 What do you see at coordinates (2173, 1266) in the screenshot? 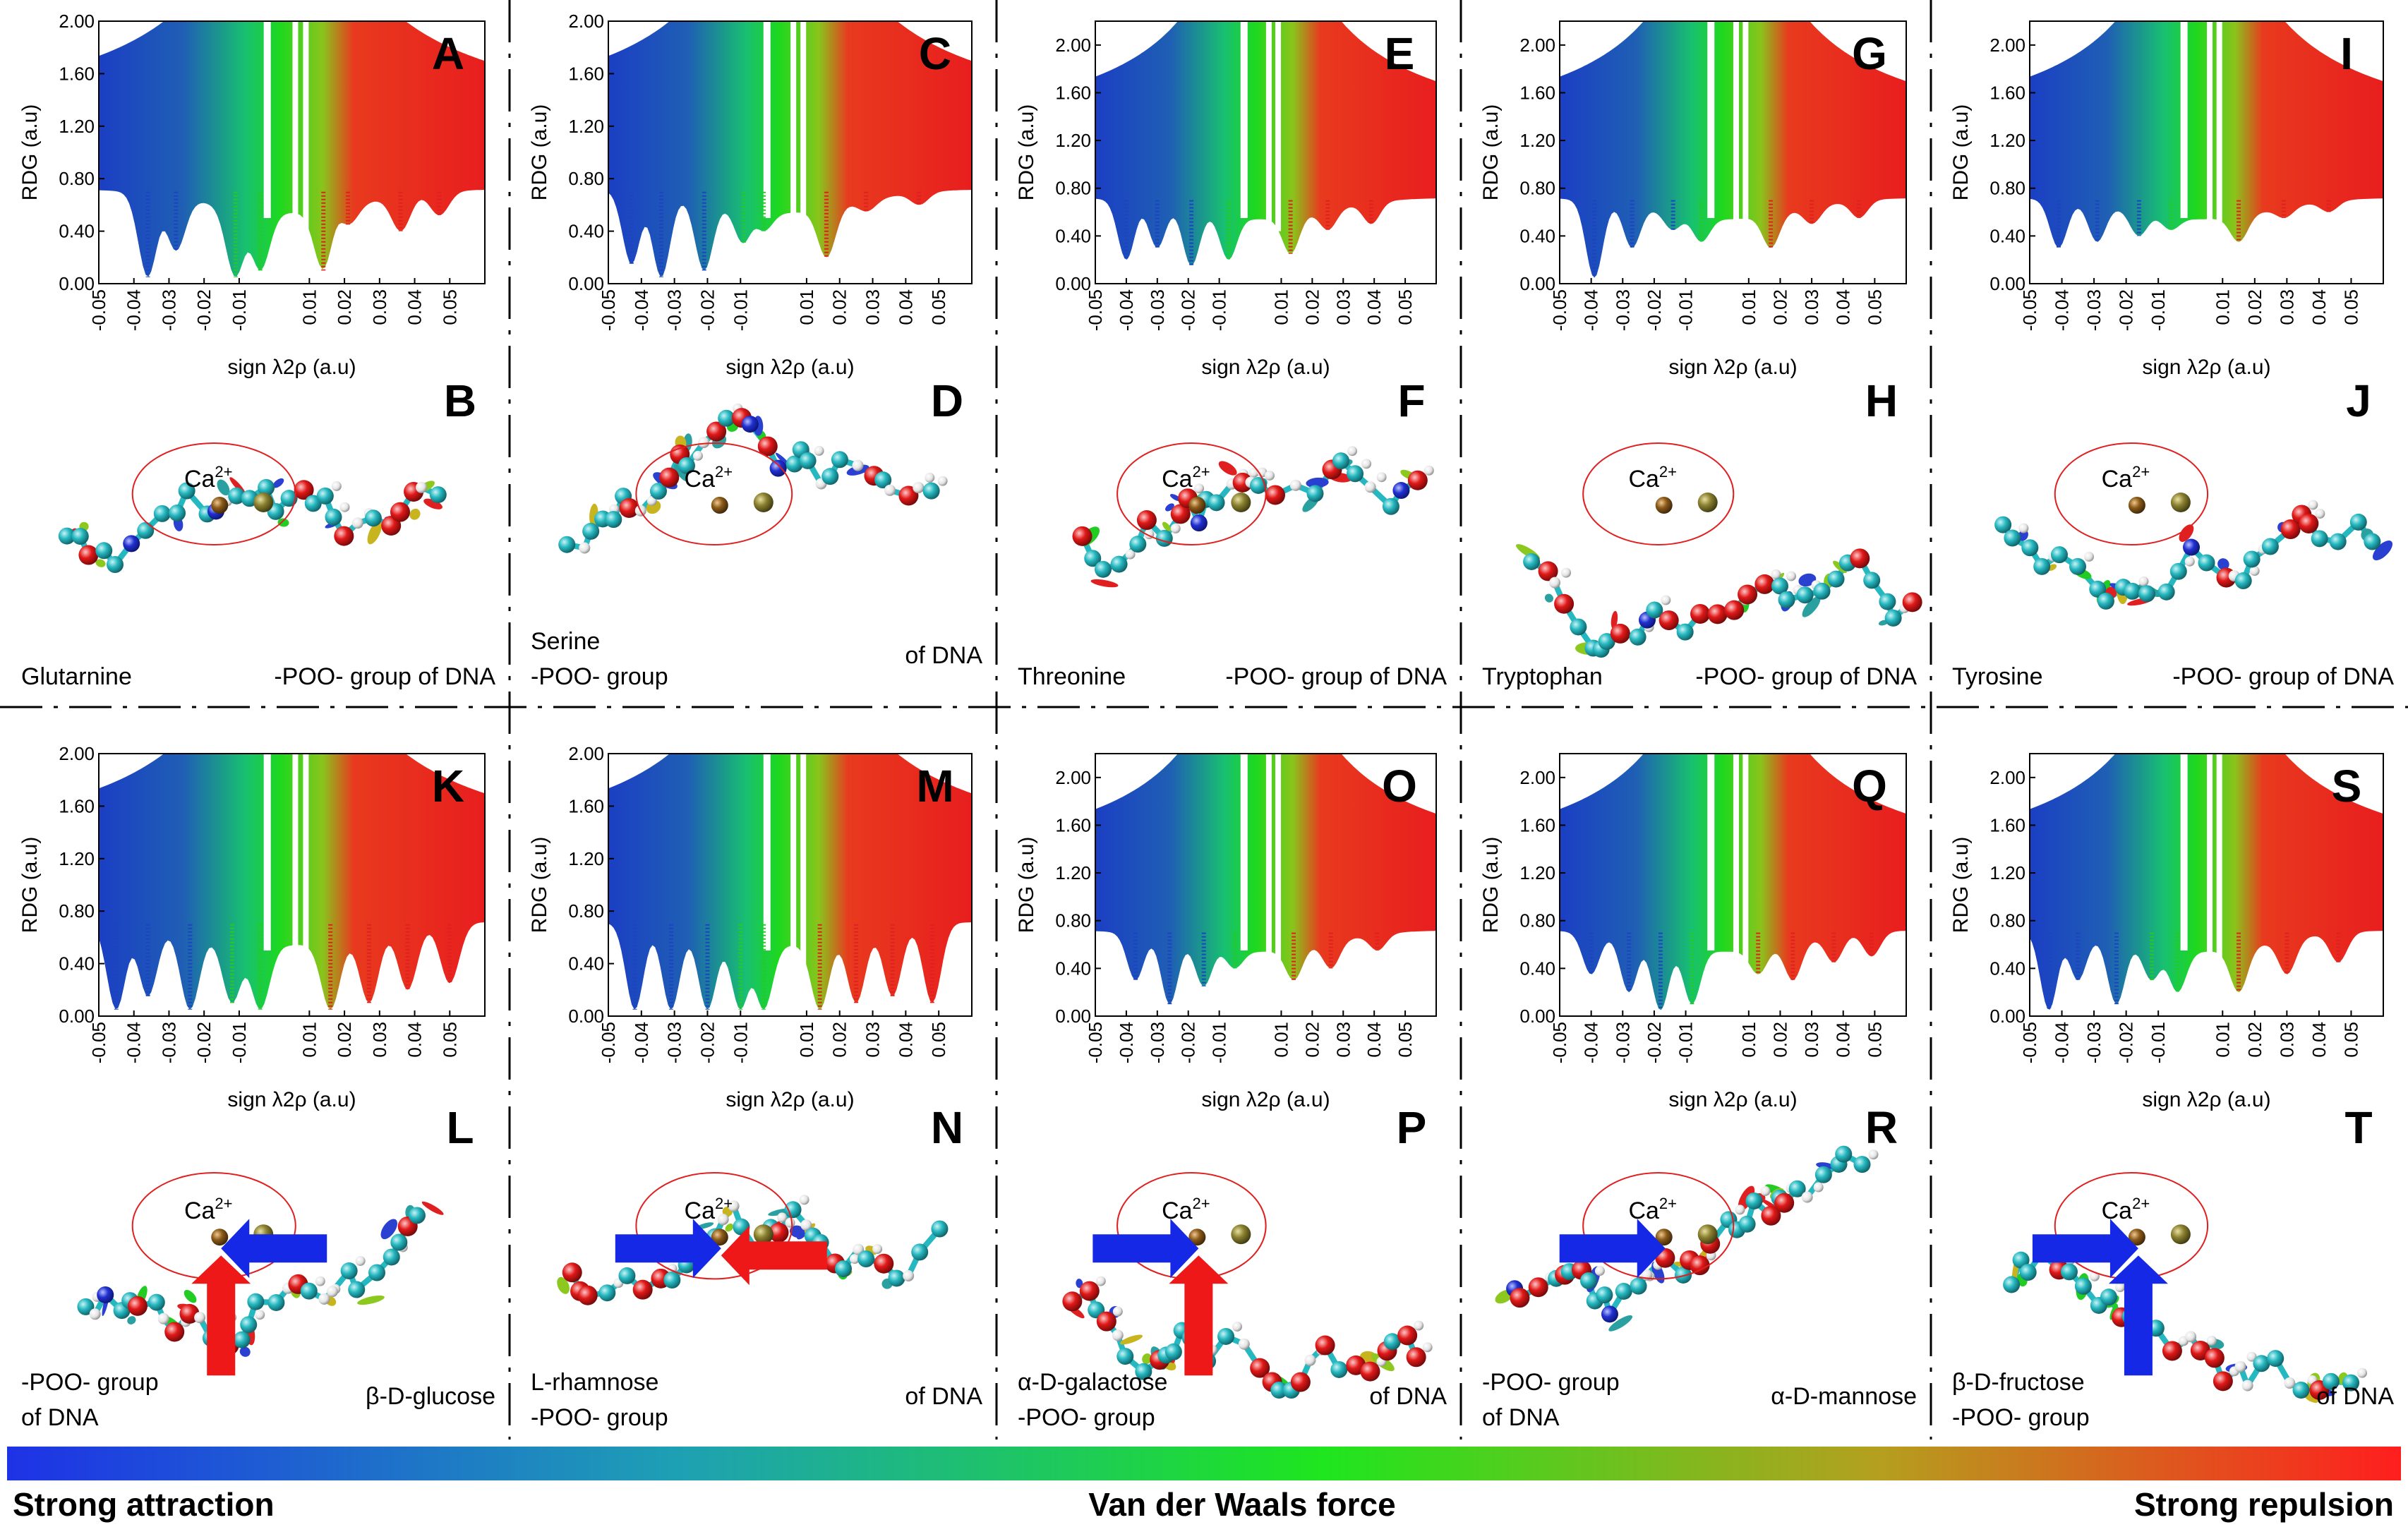
I see `structure-panel-T: Ca2+ β-D-fructose -POO- group of DNA T` at bounding box center [2173, 1266].